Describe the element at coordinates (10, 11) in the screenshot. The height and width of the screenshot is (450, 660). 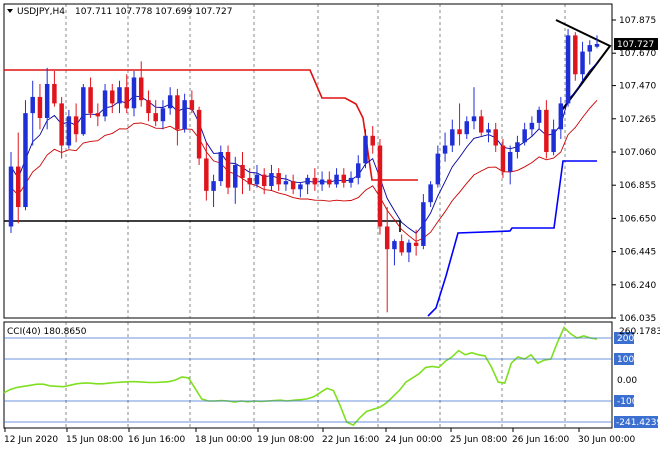
I see `window-menu-arrow-icon` at that location.